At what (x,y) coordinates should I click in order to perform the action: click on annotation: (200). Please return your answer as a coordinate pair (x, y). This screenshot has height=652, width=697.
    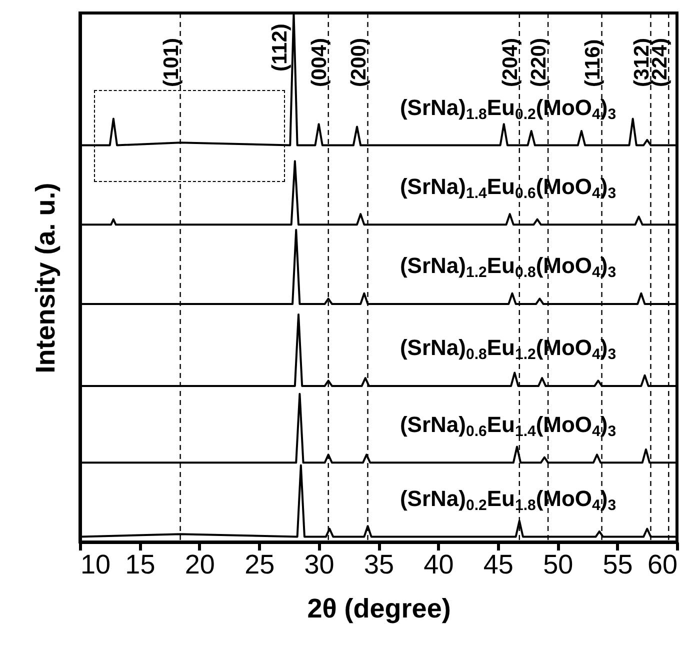
    Looking at the image, I should click on (358, 63).